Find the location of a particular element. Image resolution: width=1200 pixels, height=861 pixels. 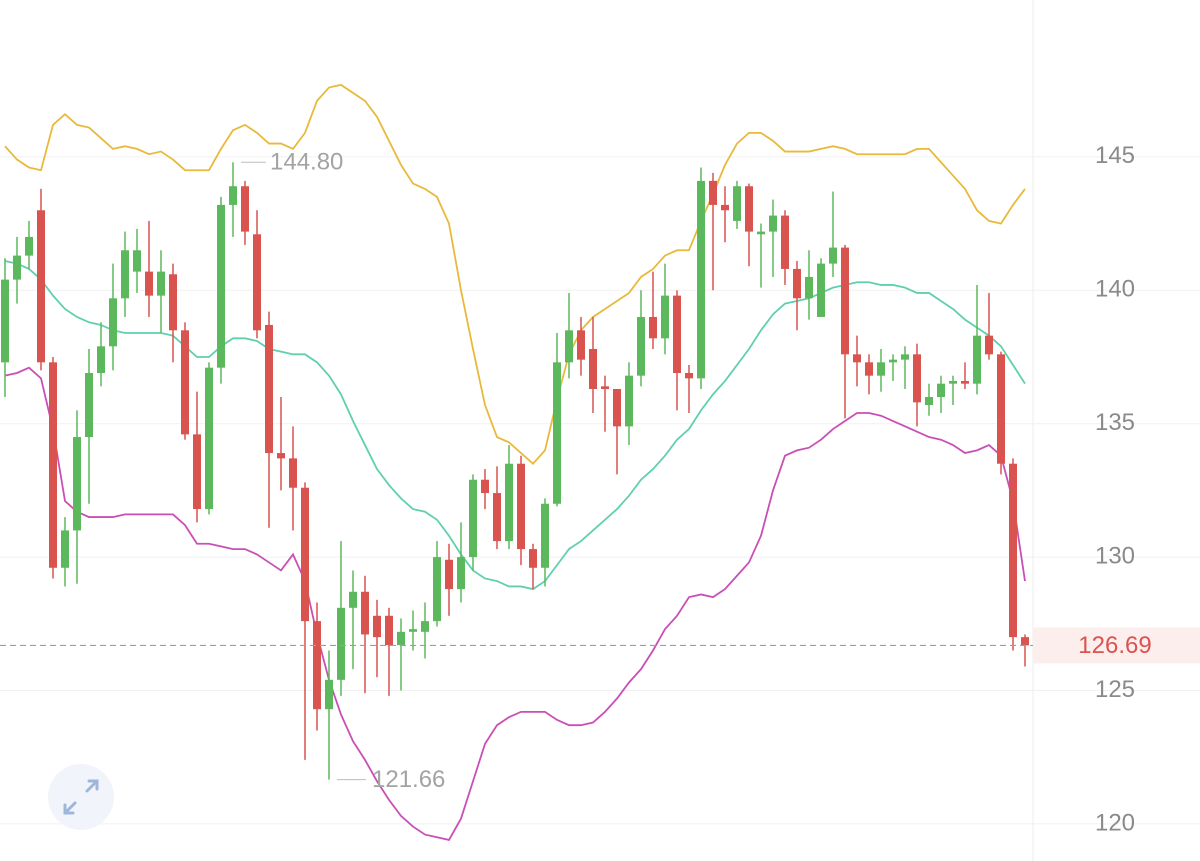

last-price-label: 126.69 is located at coordinates (1114, 645).